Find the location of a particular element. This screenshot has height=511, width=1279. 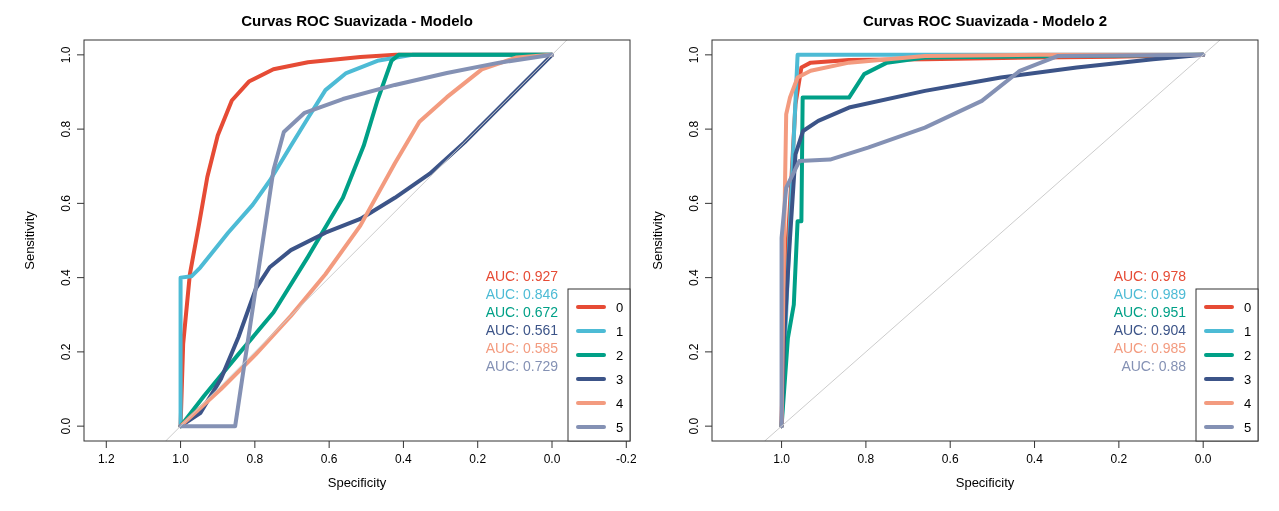

annotation: AUC: 0.729 is located at coordinates (522, 366).